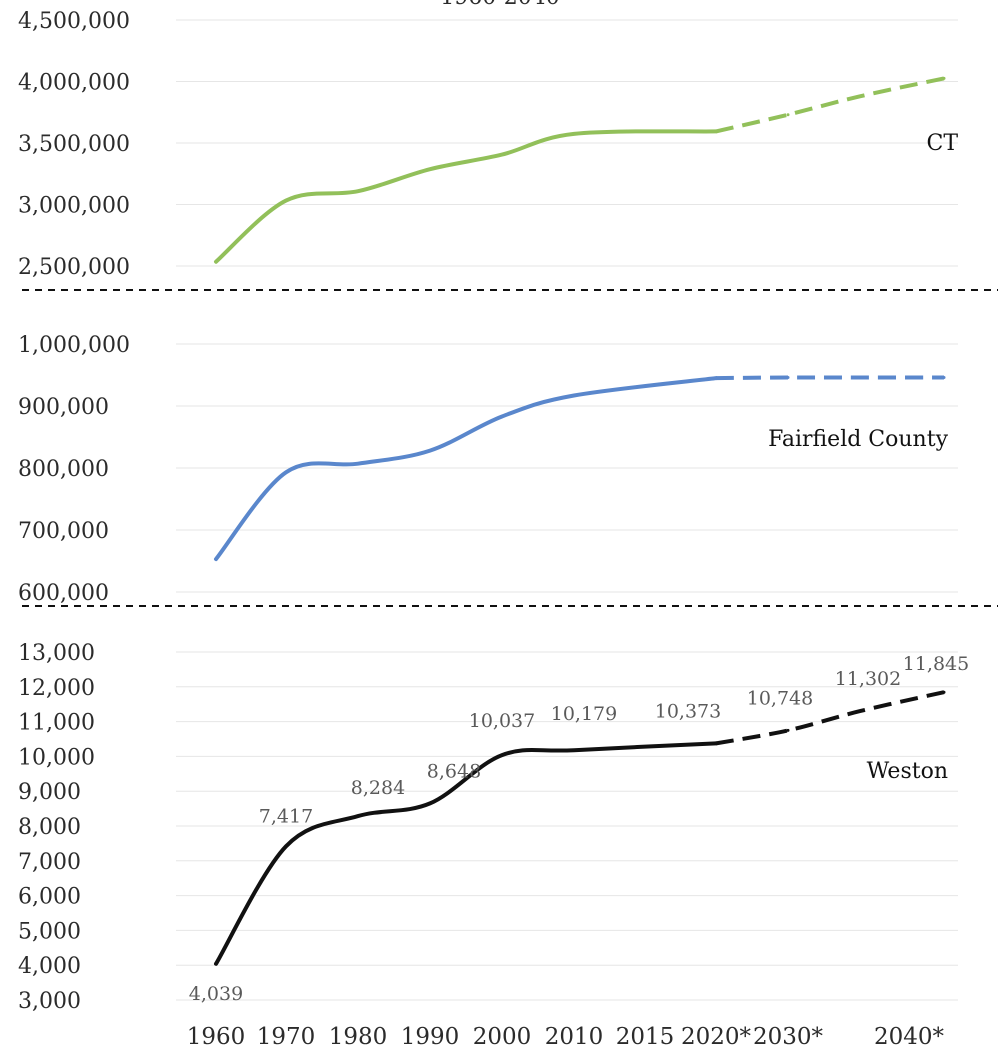 The height and width of the screenshot is (1057, 998). What do you see at coordinates (49, 792) in the screenshot?
I see `y-tick-label: 9,000` at bounding box center [49, 792].